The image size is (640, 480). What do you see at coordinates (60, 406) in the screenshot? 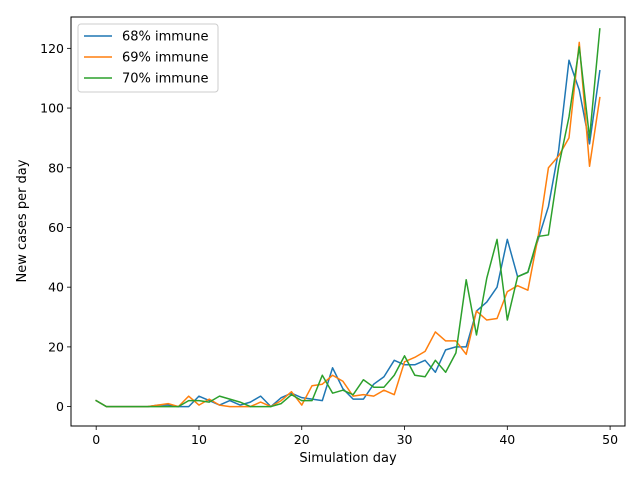
I see `y-tick-label: 0` at bounding box center [60, 406].